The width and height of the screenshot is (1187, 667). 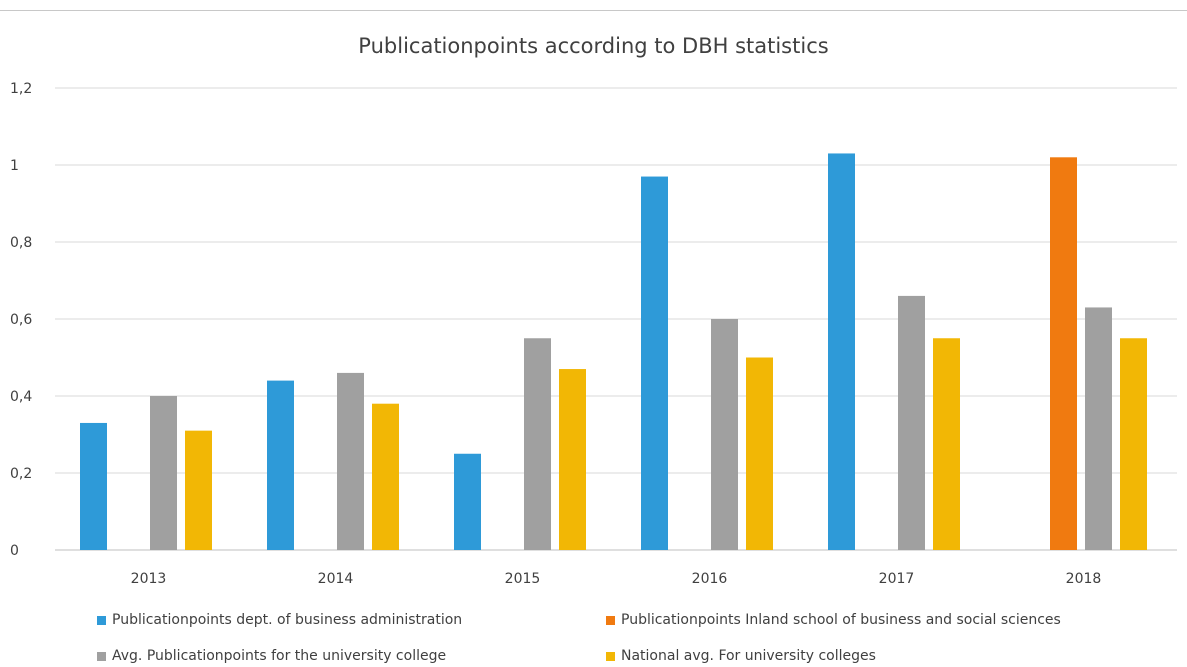 What do you see at coordinates (523, 579) in the screenshot?
I see `x-tick-label: 2015` at bounding box center [523, 579].